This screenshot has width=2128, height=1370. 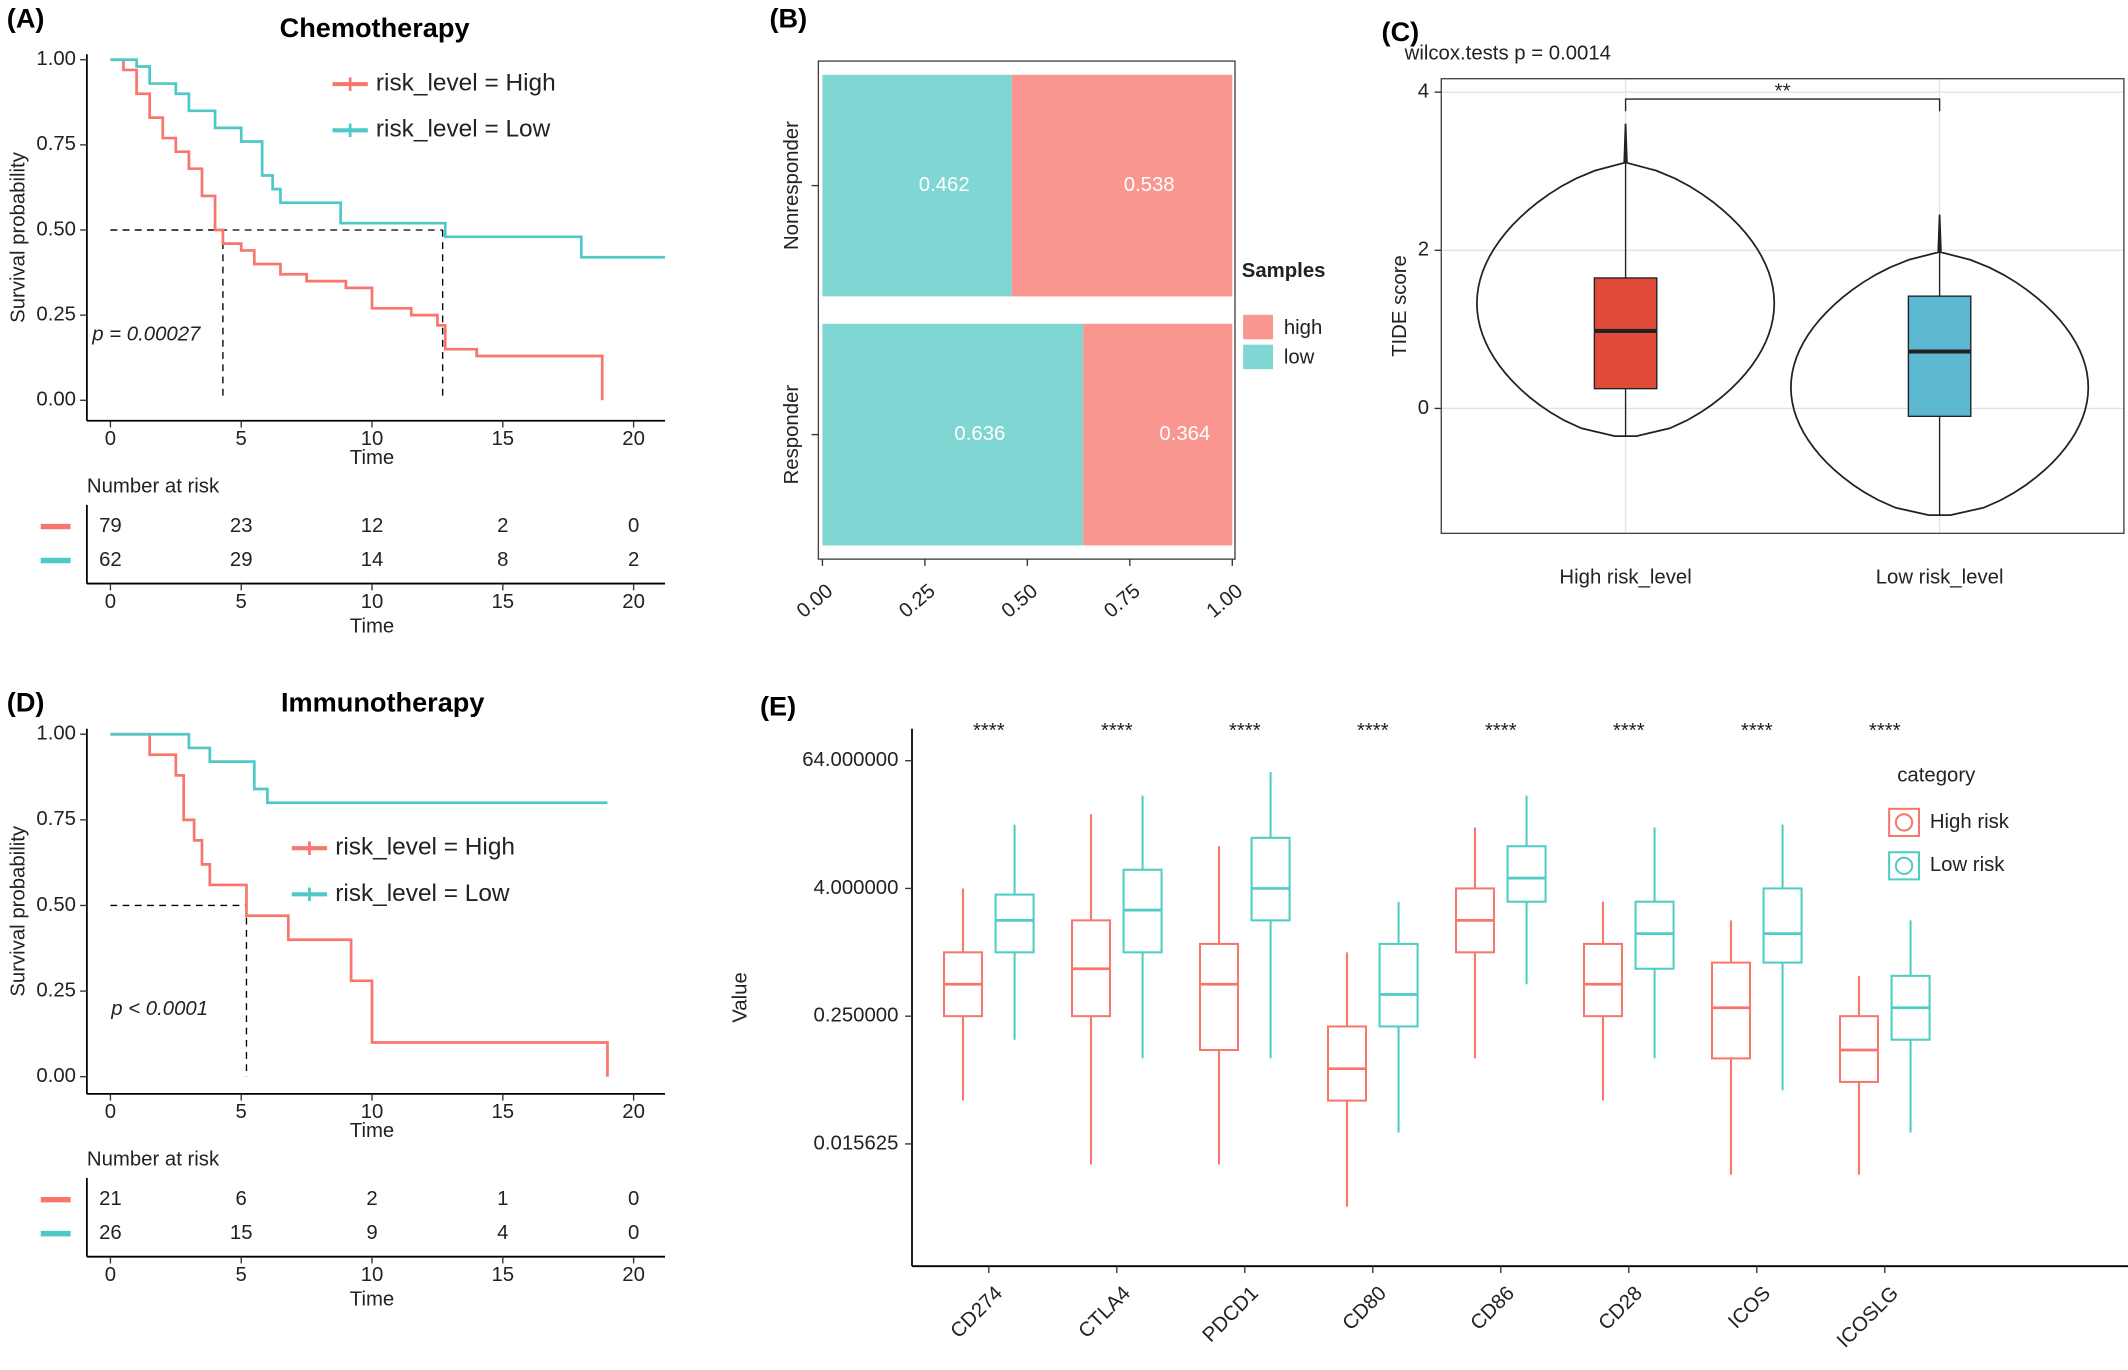 What do you see at coordinates (1149, 185) in the screenshot?
I see `value-label: 0.538` at bounding box center [1149, 185].